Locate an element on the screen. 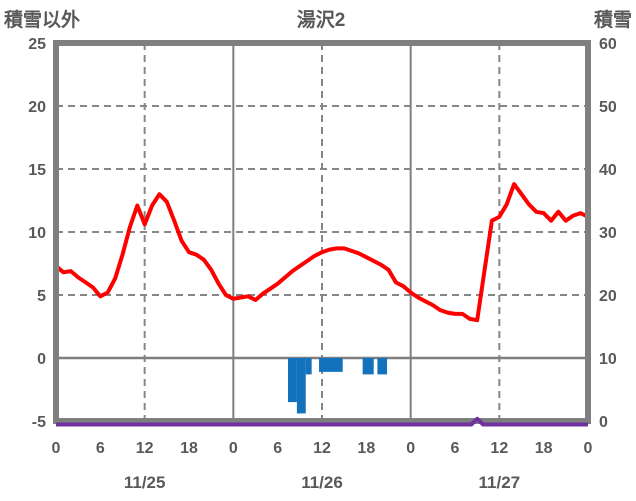 The height and width of the screenshot is (501, 636). snow-depth-path is located at coordinates (322, 421).